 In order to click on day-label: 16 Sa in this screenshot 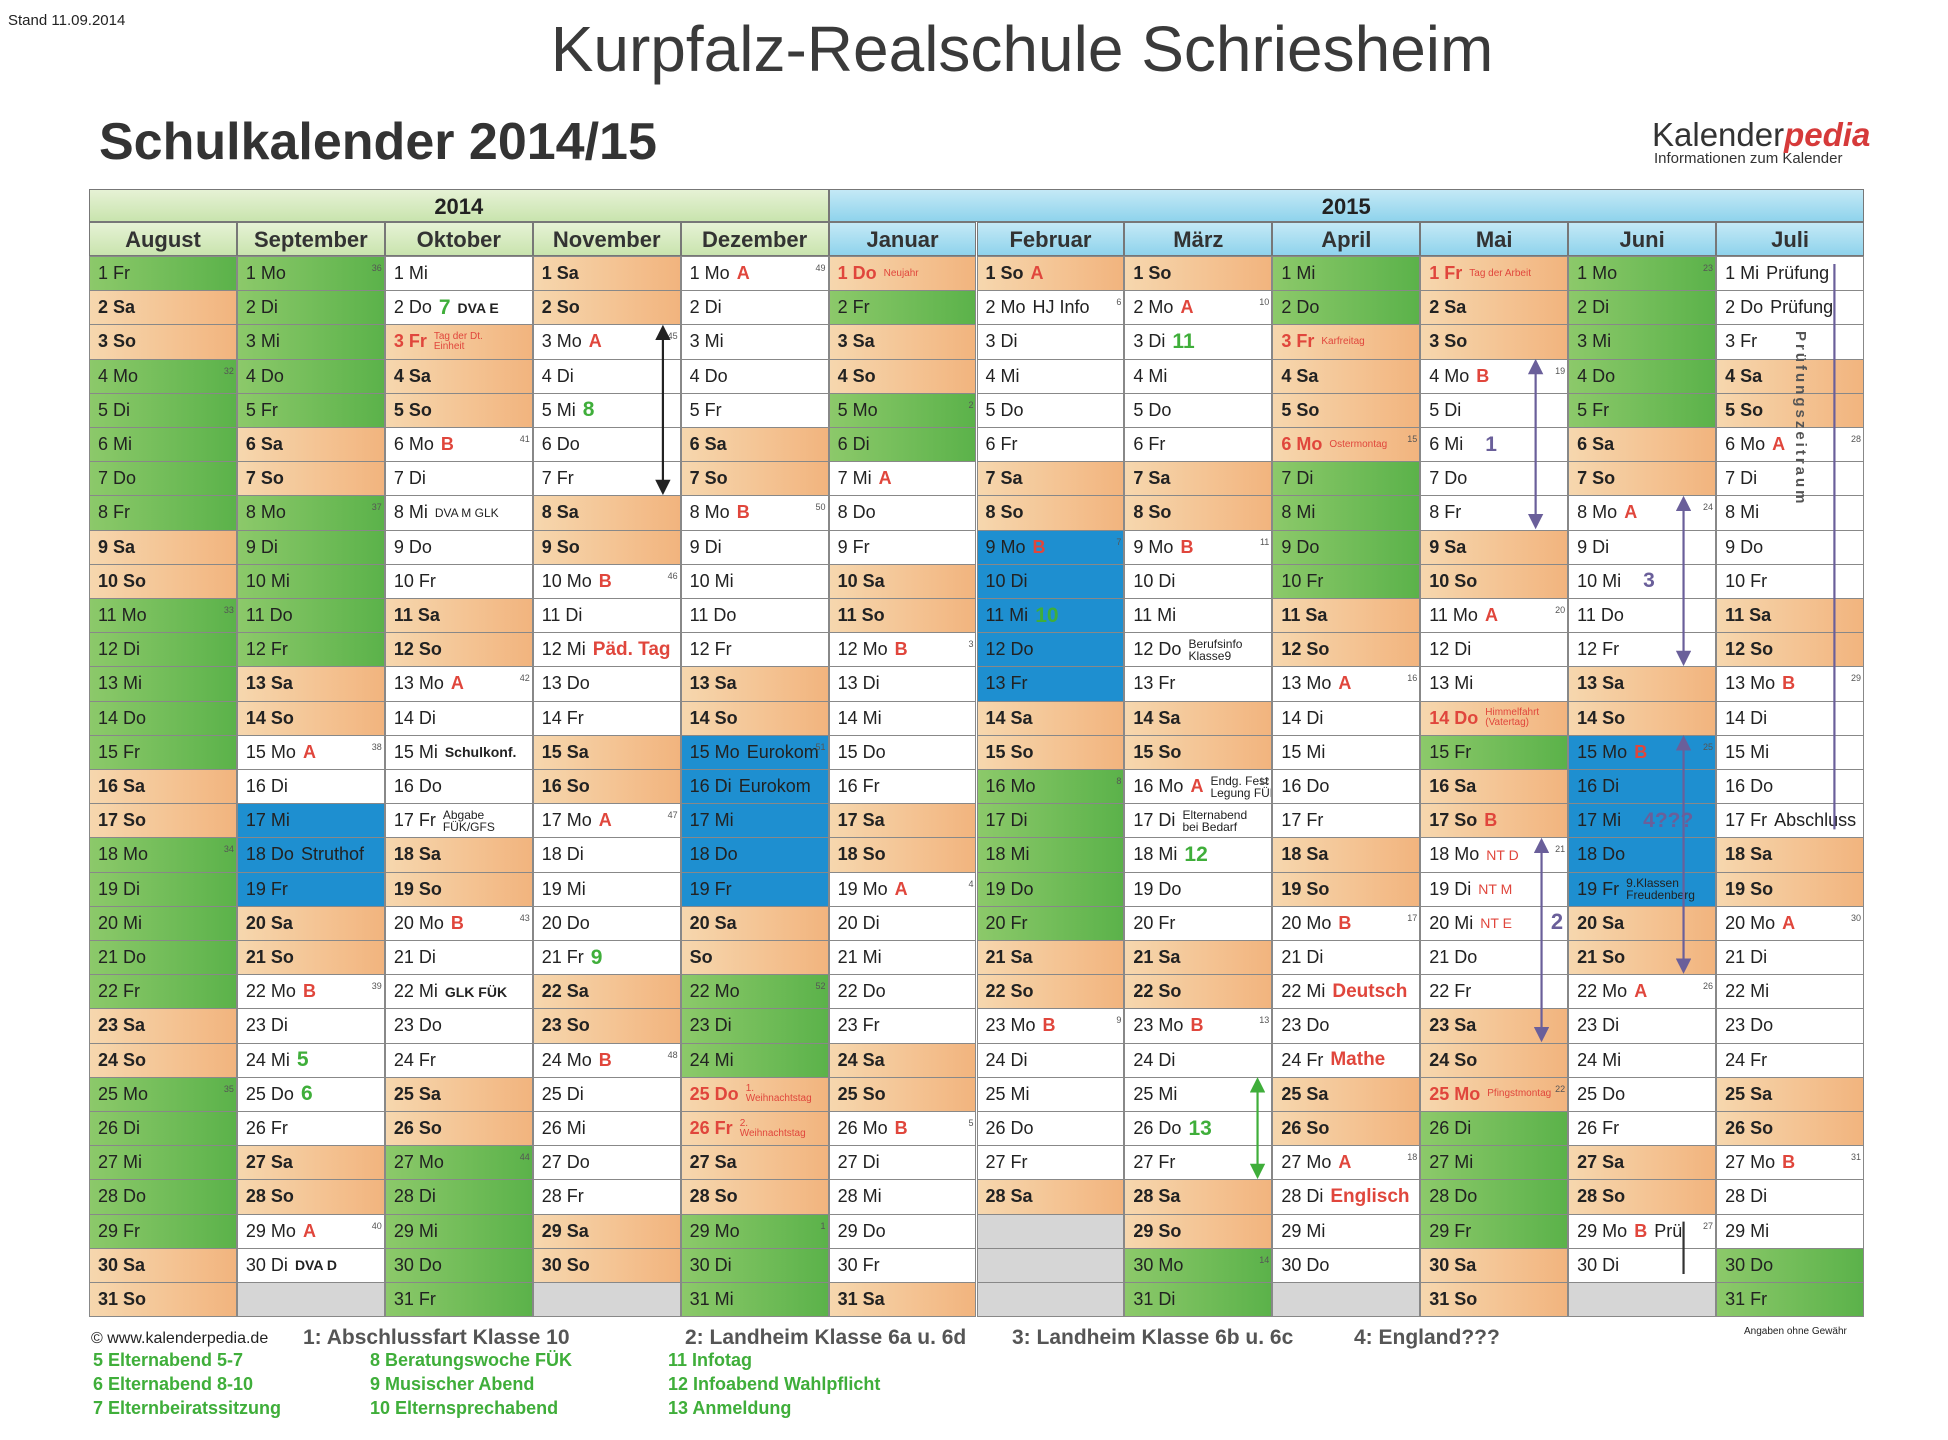, I will do `click(122, 786)`.